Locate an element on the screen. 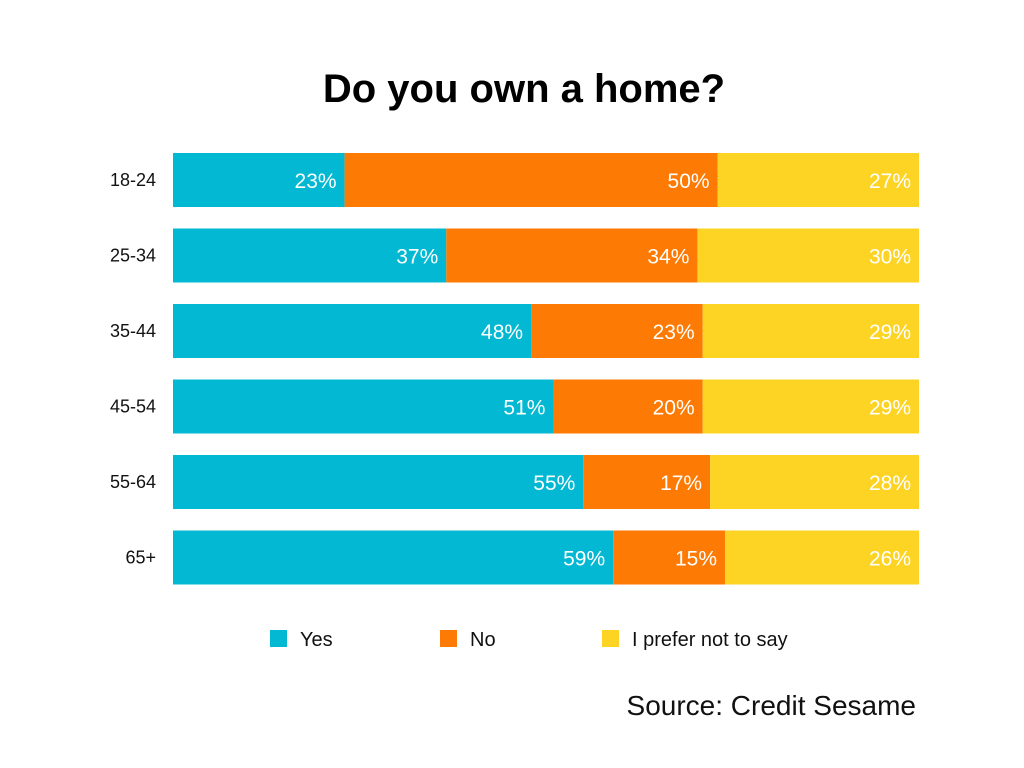  data-label: 37% is located at coordinates (417, 257).